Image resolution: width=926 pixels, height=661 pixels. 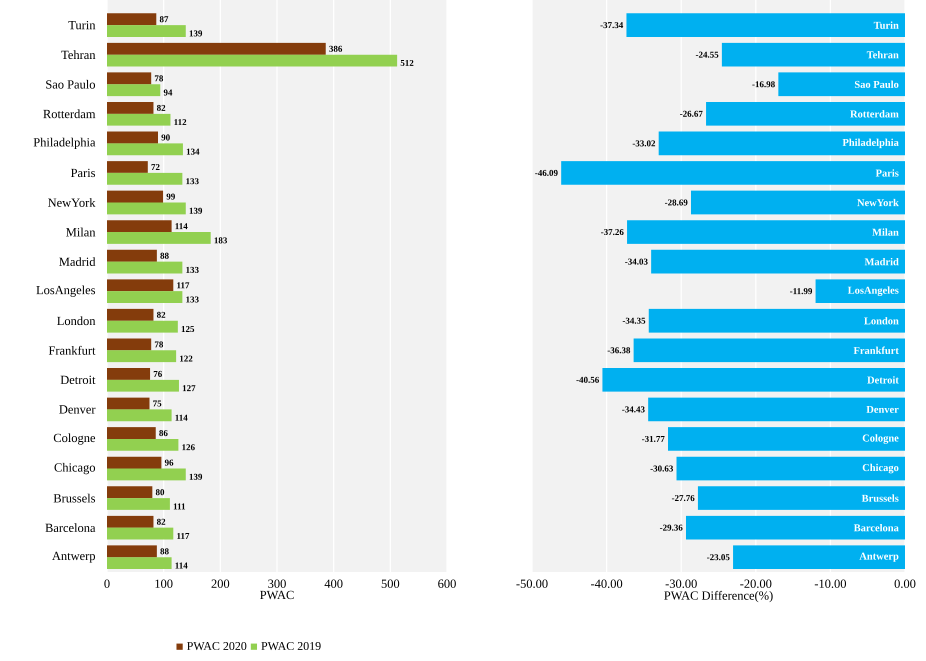 I want to click on data-label: 76, so click(x=158, y=373).